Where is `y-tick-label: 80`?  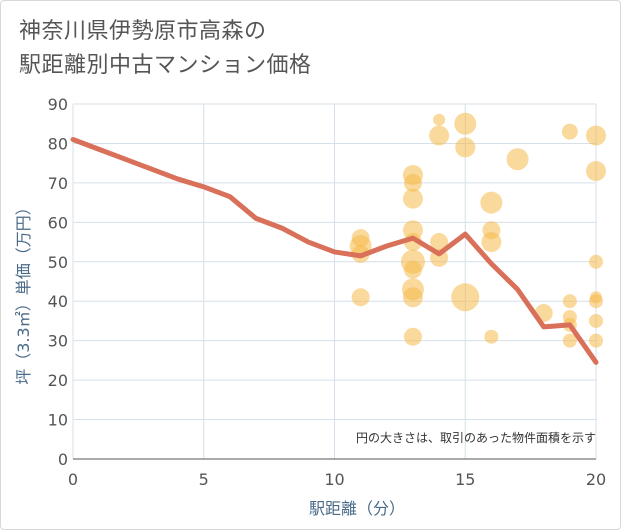
y-tick-label: 80 is located at coordinates (58, 143).